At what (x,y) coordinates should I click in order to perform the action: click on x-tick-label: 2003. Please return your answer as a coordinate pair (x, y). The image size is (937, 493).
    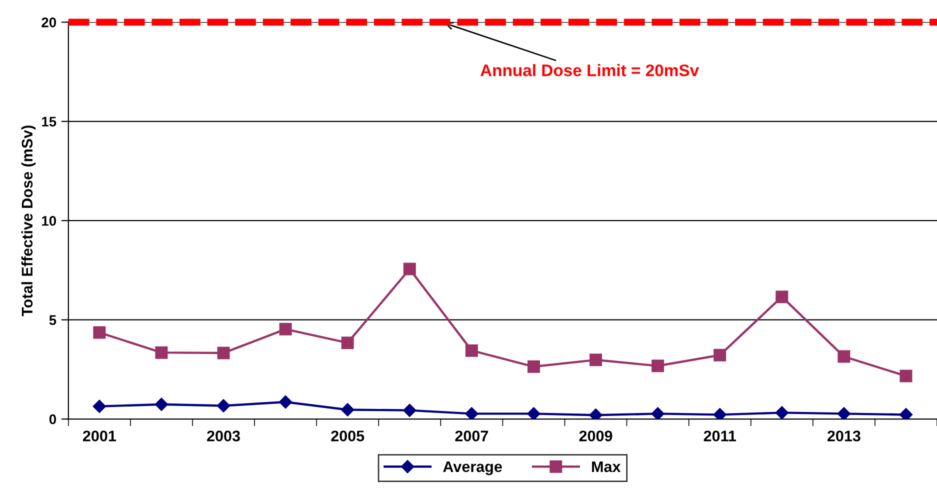
    Looking at the image, I should click on (223, 436).